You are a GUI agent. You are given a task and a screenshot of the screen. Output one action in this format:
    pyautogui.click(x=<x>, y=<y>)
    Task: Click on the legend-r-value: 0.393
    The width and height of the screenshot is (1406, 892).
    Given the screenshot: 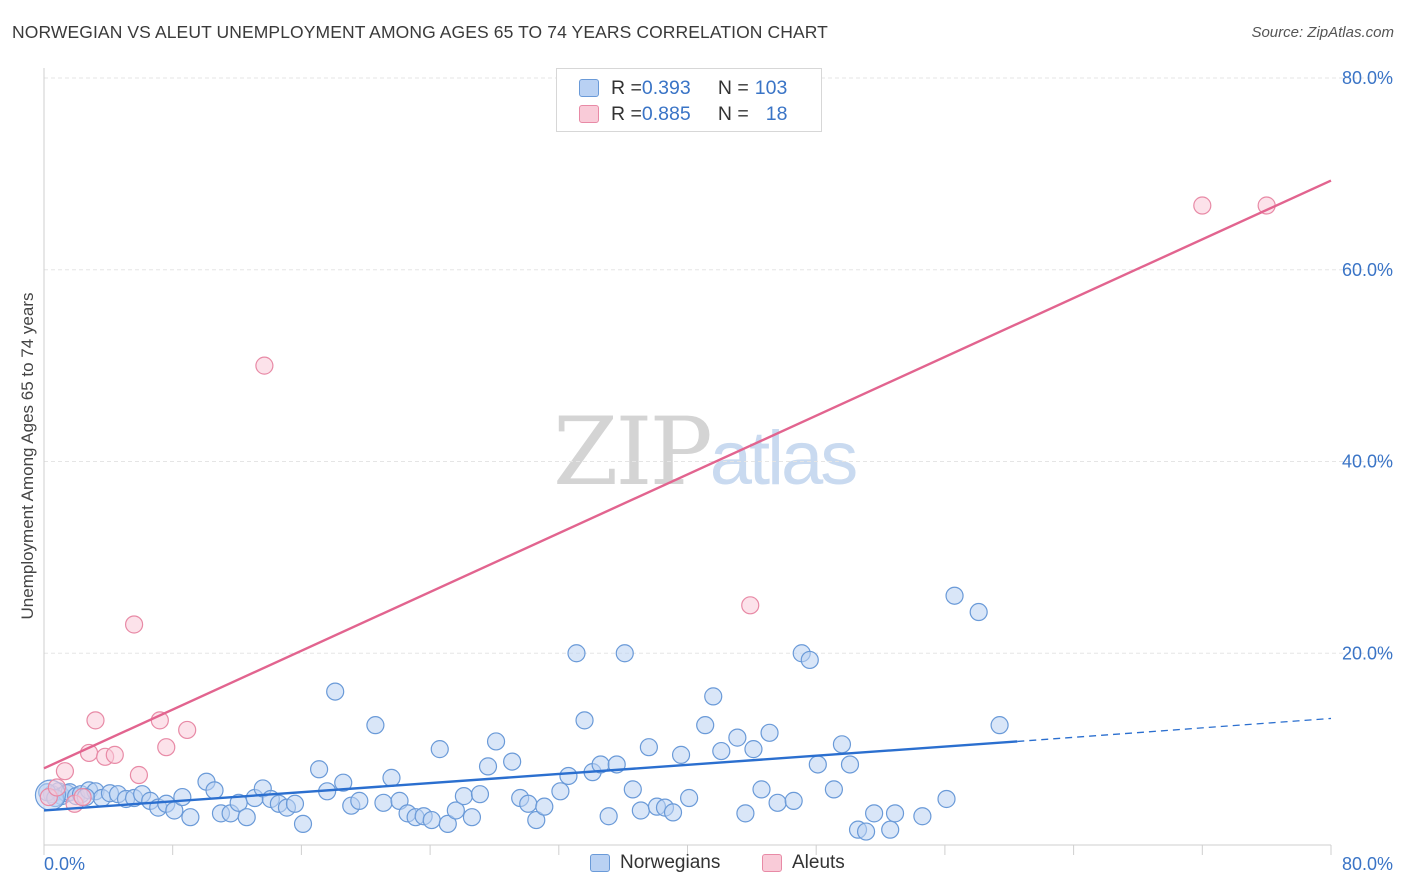 What is the action you would take?
    pyautogui.click(x=666, y=87)
    